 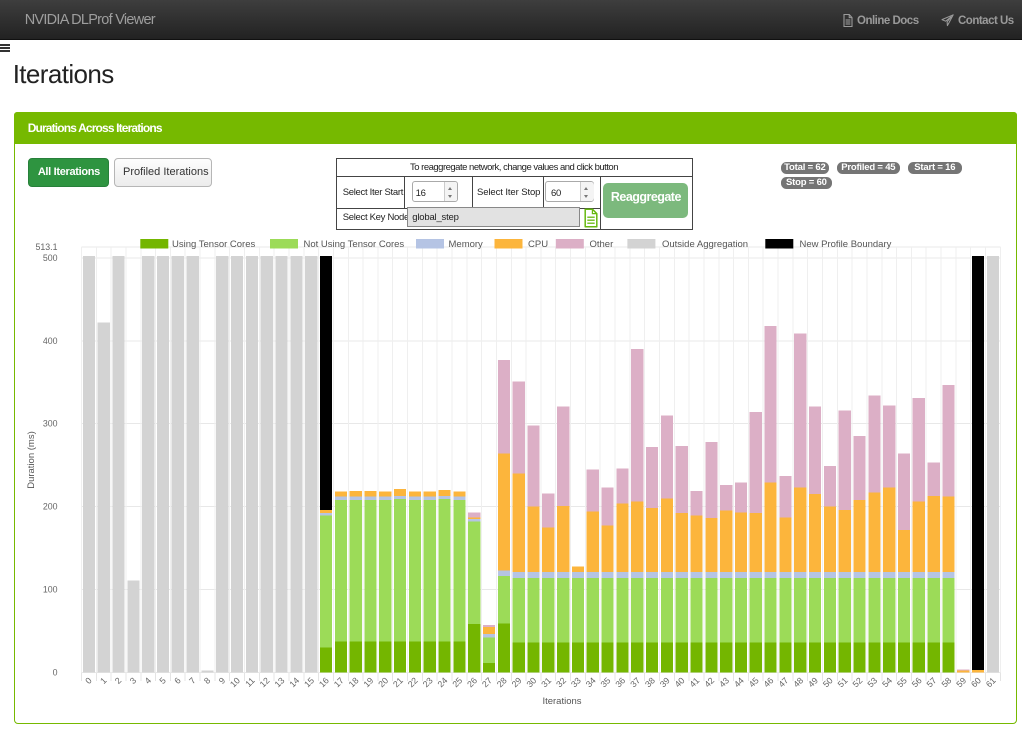 What do you see at coordinates (487, 682) in the screenshot?
I see `svg-text: 27` at bounding box center [487, 682].